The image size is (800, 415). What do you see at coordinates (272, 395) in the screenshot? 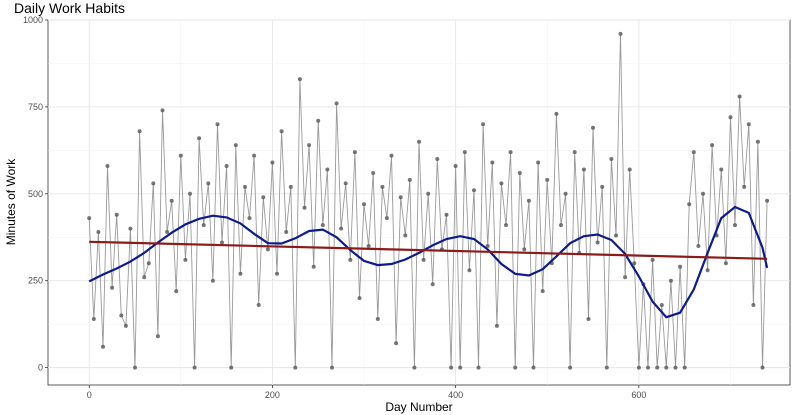
I see `x-tick-label: 200` at bounding box center [272, 395].